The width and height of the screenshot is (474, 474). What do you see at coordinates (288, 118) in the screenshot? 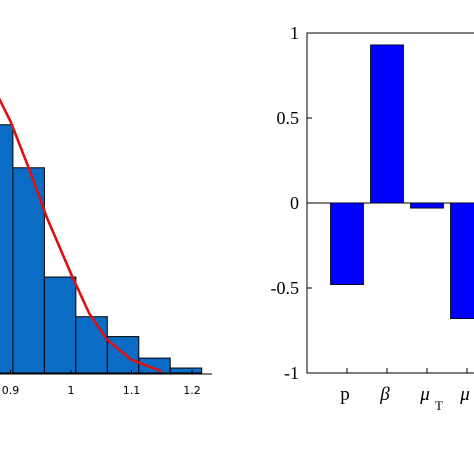
I see `y-tick-label: 0.5` at bounding box center [288, 118].